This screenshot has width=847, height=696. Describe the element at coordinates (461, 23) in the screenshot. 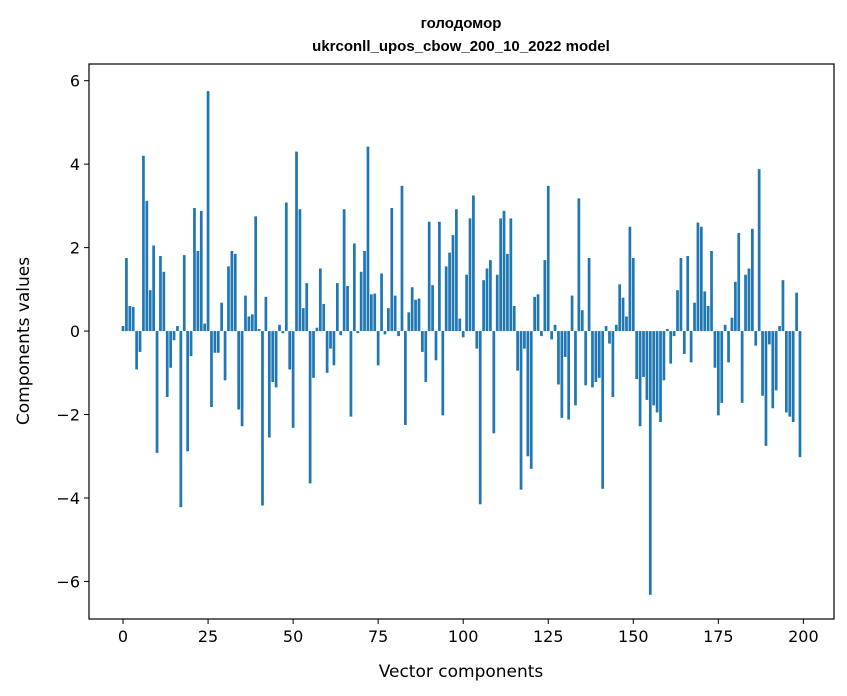

I see `chart-title: голодомор` at that location.